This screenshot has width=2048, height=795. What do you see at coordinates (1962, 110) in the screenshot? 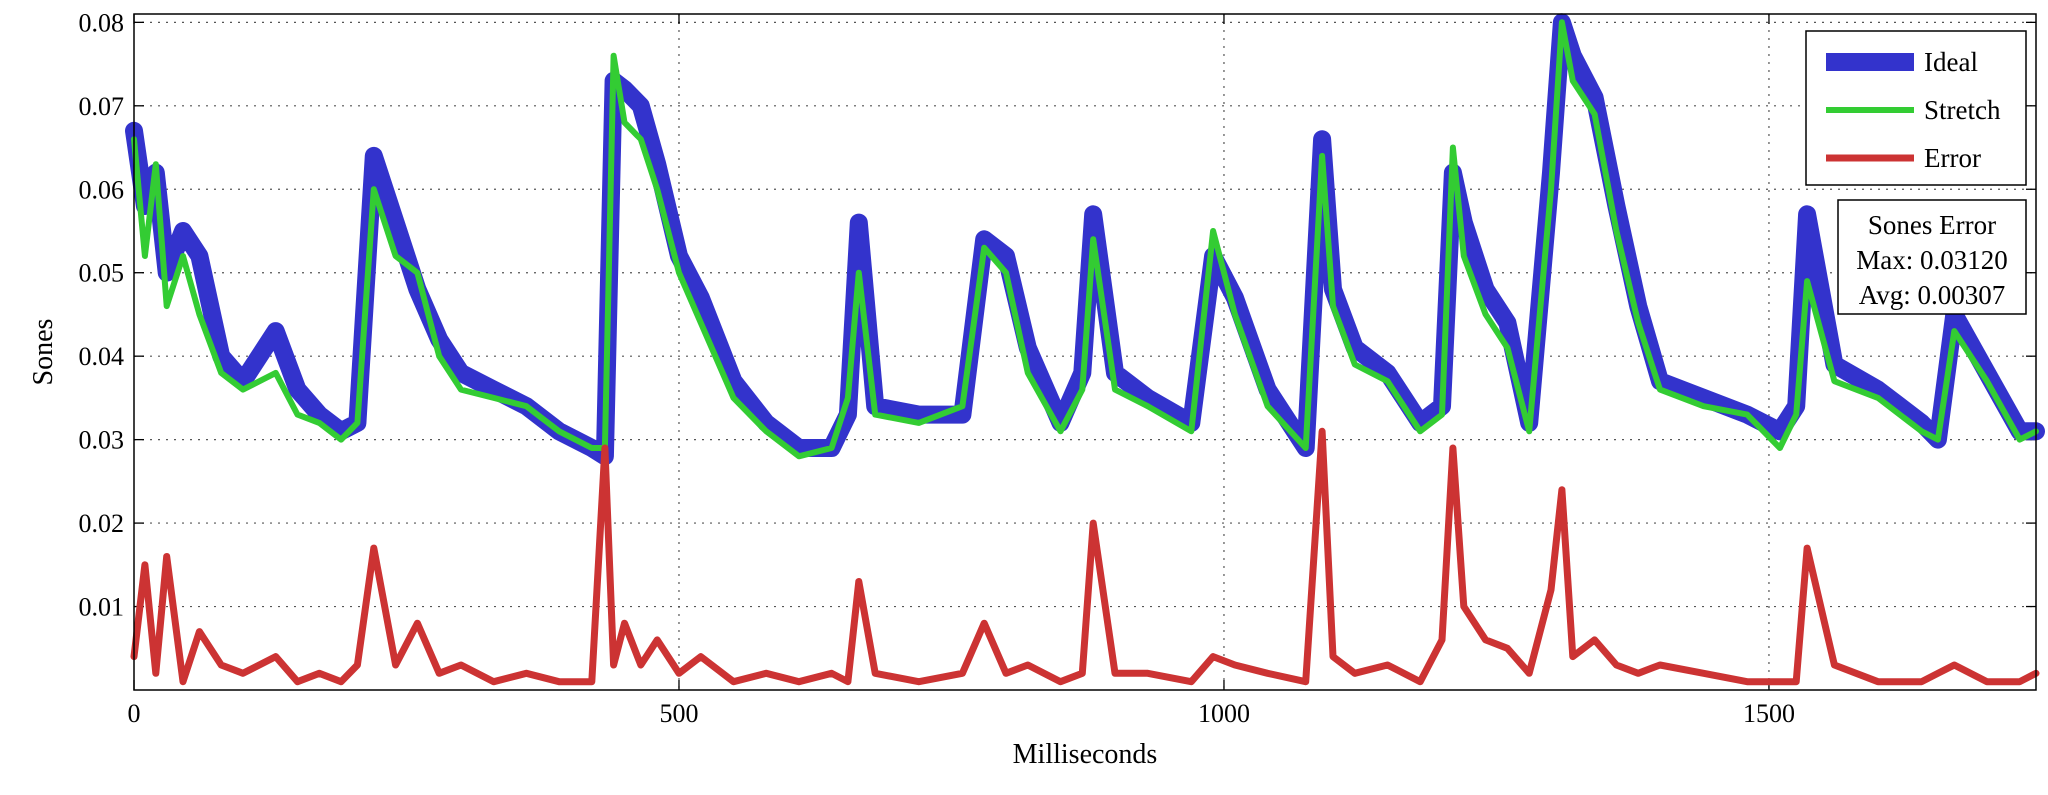
I see `legend-label-stretch: Stretch` at bounding box center [1962, 110].